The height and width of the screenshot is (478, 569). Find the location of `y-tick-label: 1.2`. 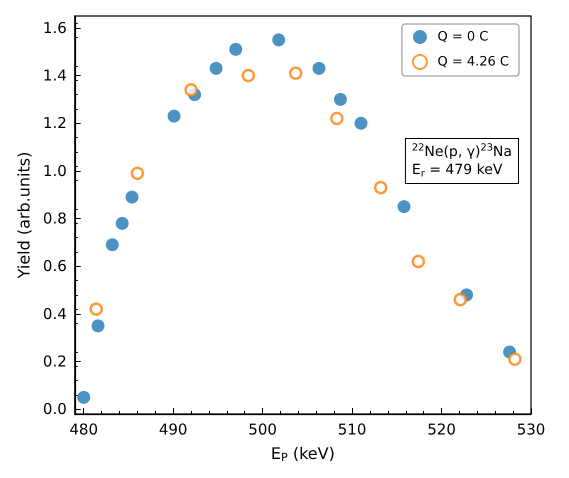

y-tick-label: 1.2 is located at coordinates (54, 123).